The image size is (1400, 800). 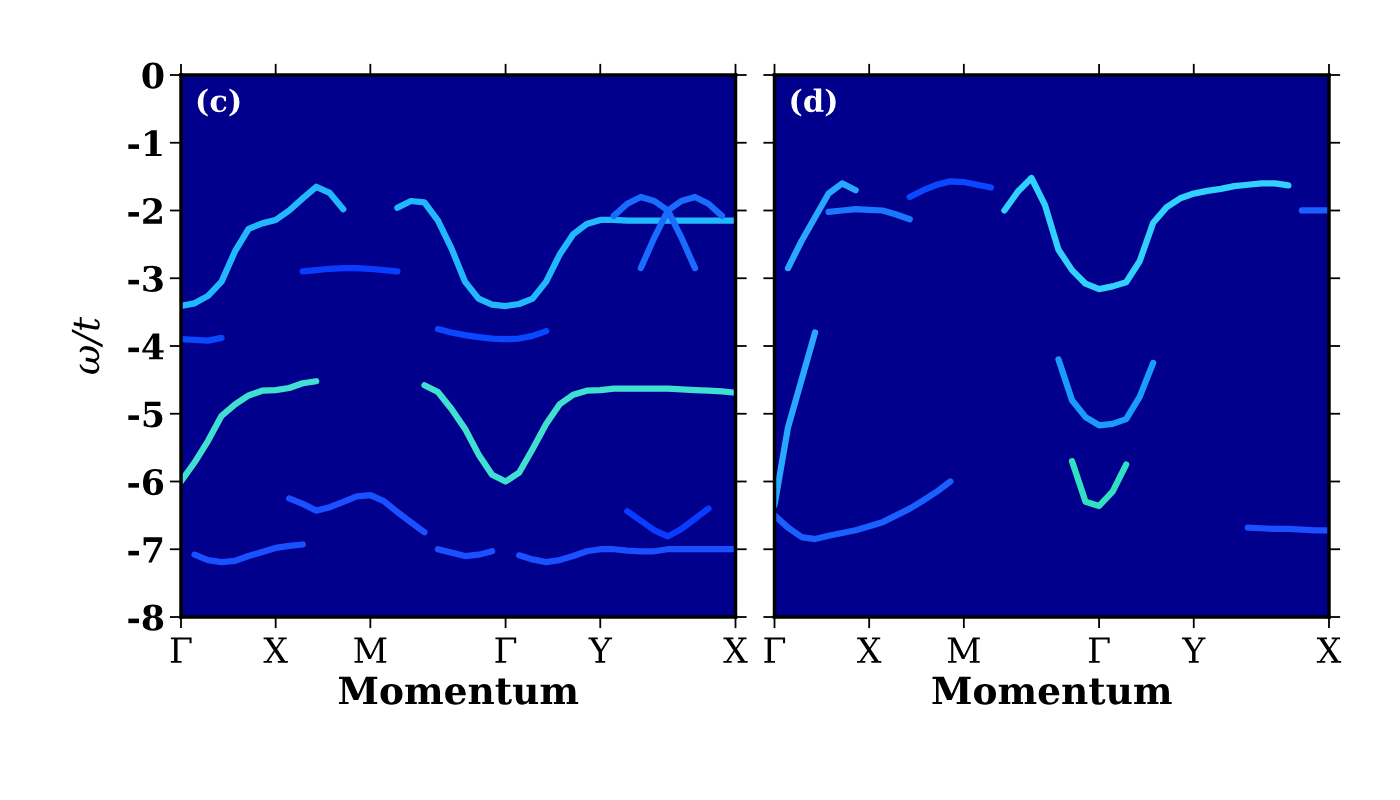 I want to click on annotation: (c), so click(x=218, y=102).